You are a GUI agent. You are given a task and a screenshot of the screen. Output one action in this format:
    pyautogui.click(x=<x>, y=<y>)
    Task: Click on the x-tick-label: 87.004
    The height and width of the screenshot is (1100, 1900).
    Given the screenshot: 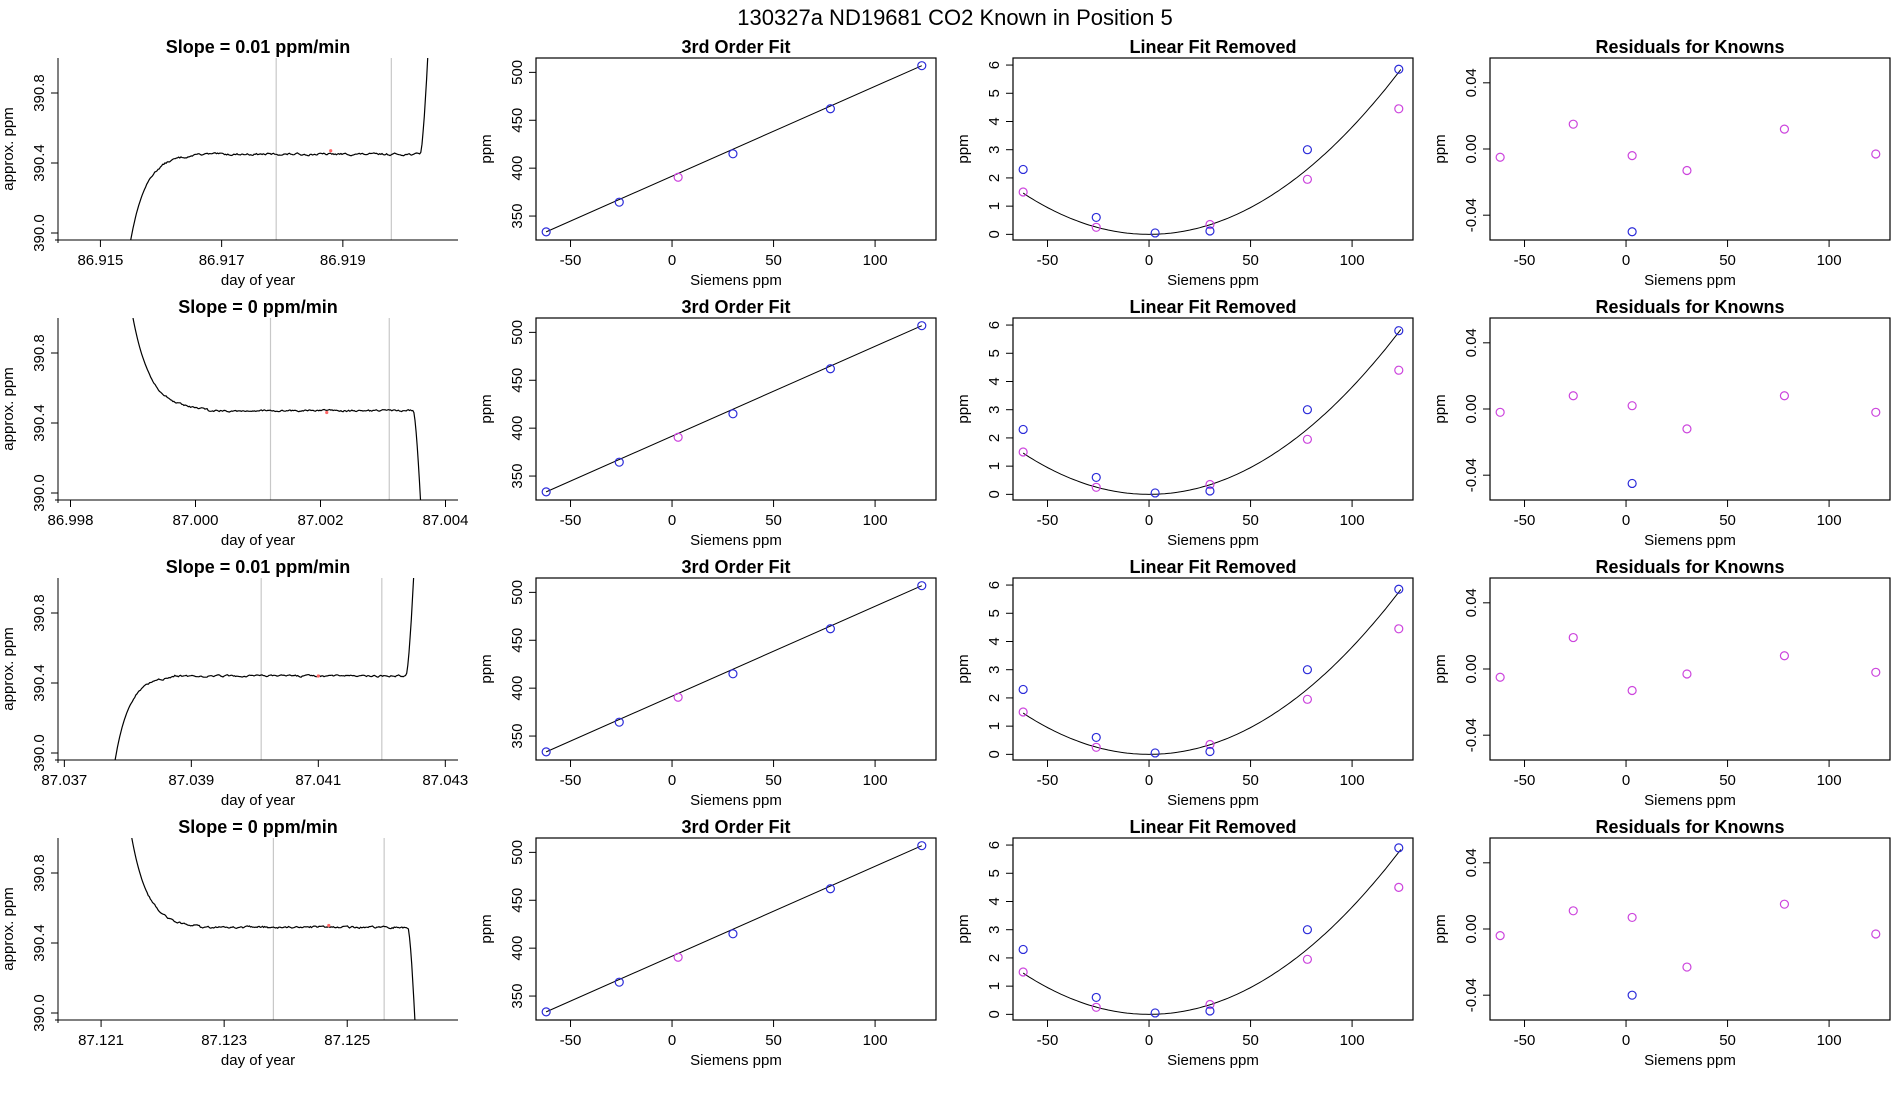 What is the action you would take?
    pyautogui.click(x=446, y=520)
    